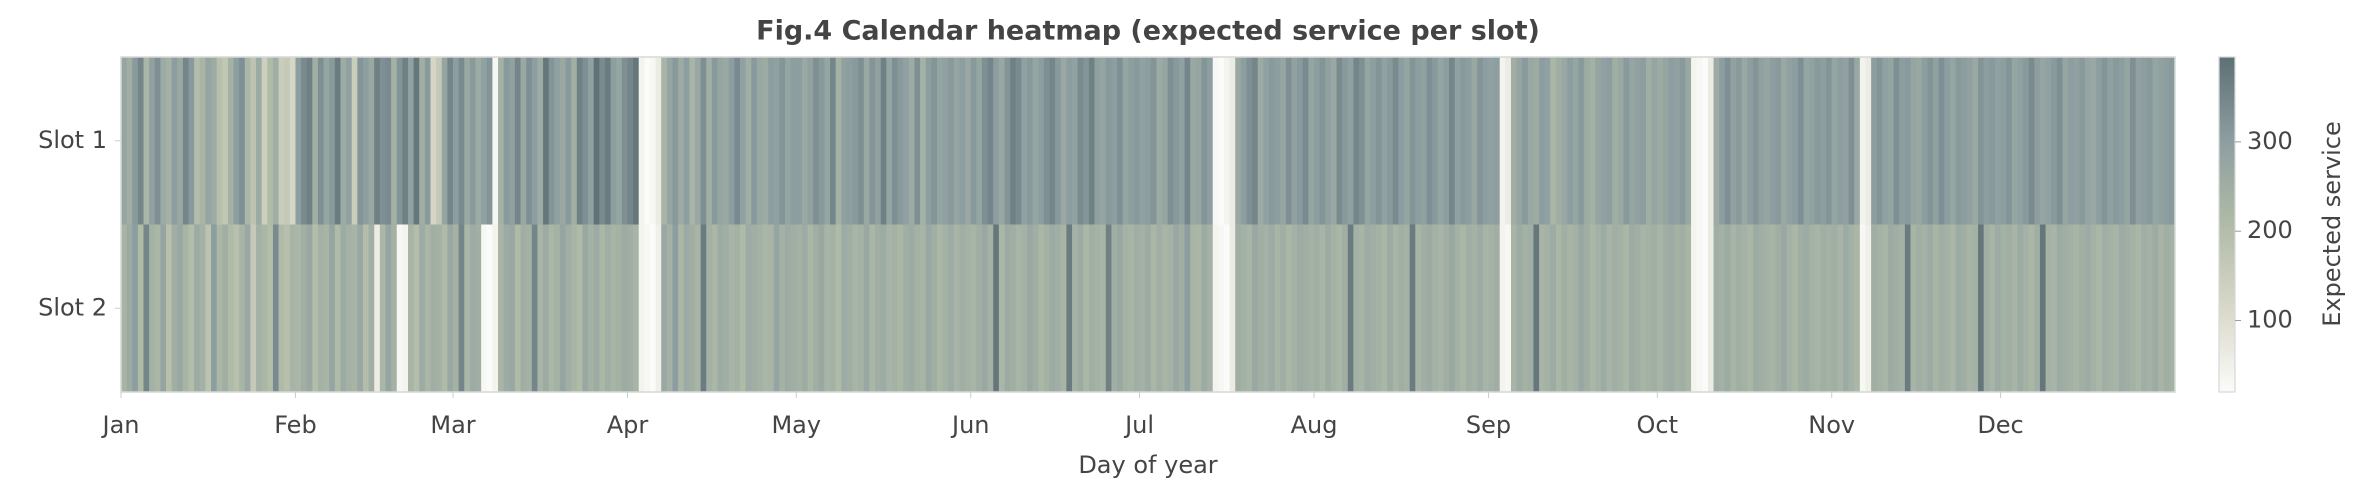 The image size is (2367, 499). Describe the element at coordinates (970, 425) in the screenshot. I see `x-tick-label: Jun` at that location.